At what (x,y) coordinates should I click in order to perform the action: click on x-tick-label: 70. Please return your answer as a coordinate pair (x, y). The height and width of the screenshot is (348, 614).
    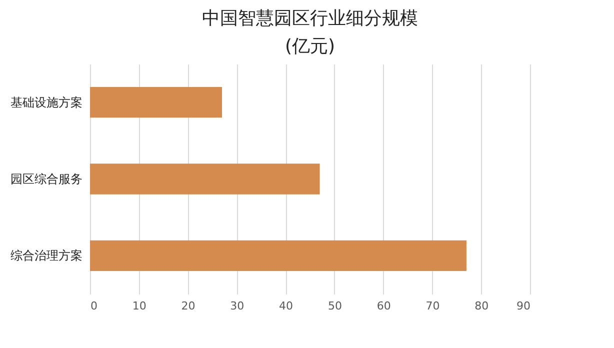
    Looking at the image, I should click on (433, 306).